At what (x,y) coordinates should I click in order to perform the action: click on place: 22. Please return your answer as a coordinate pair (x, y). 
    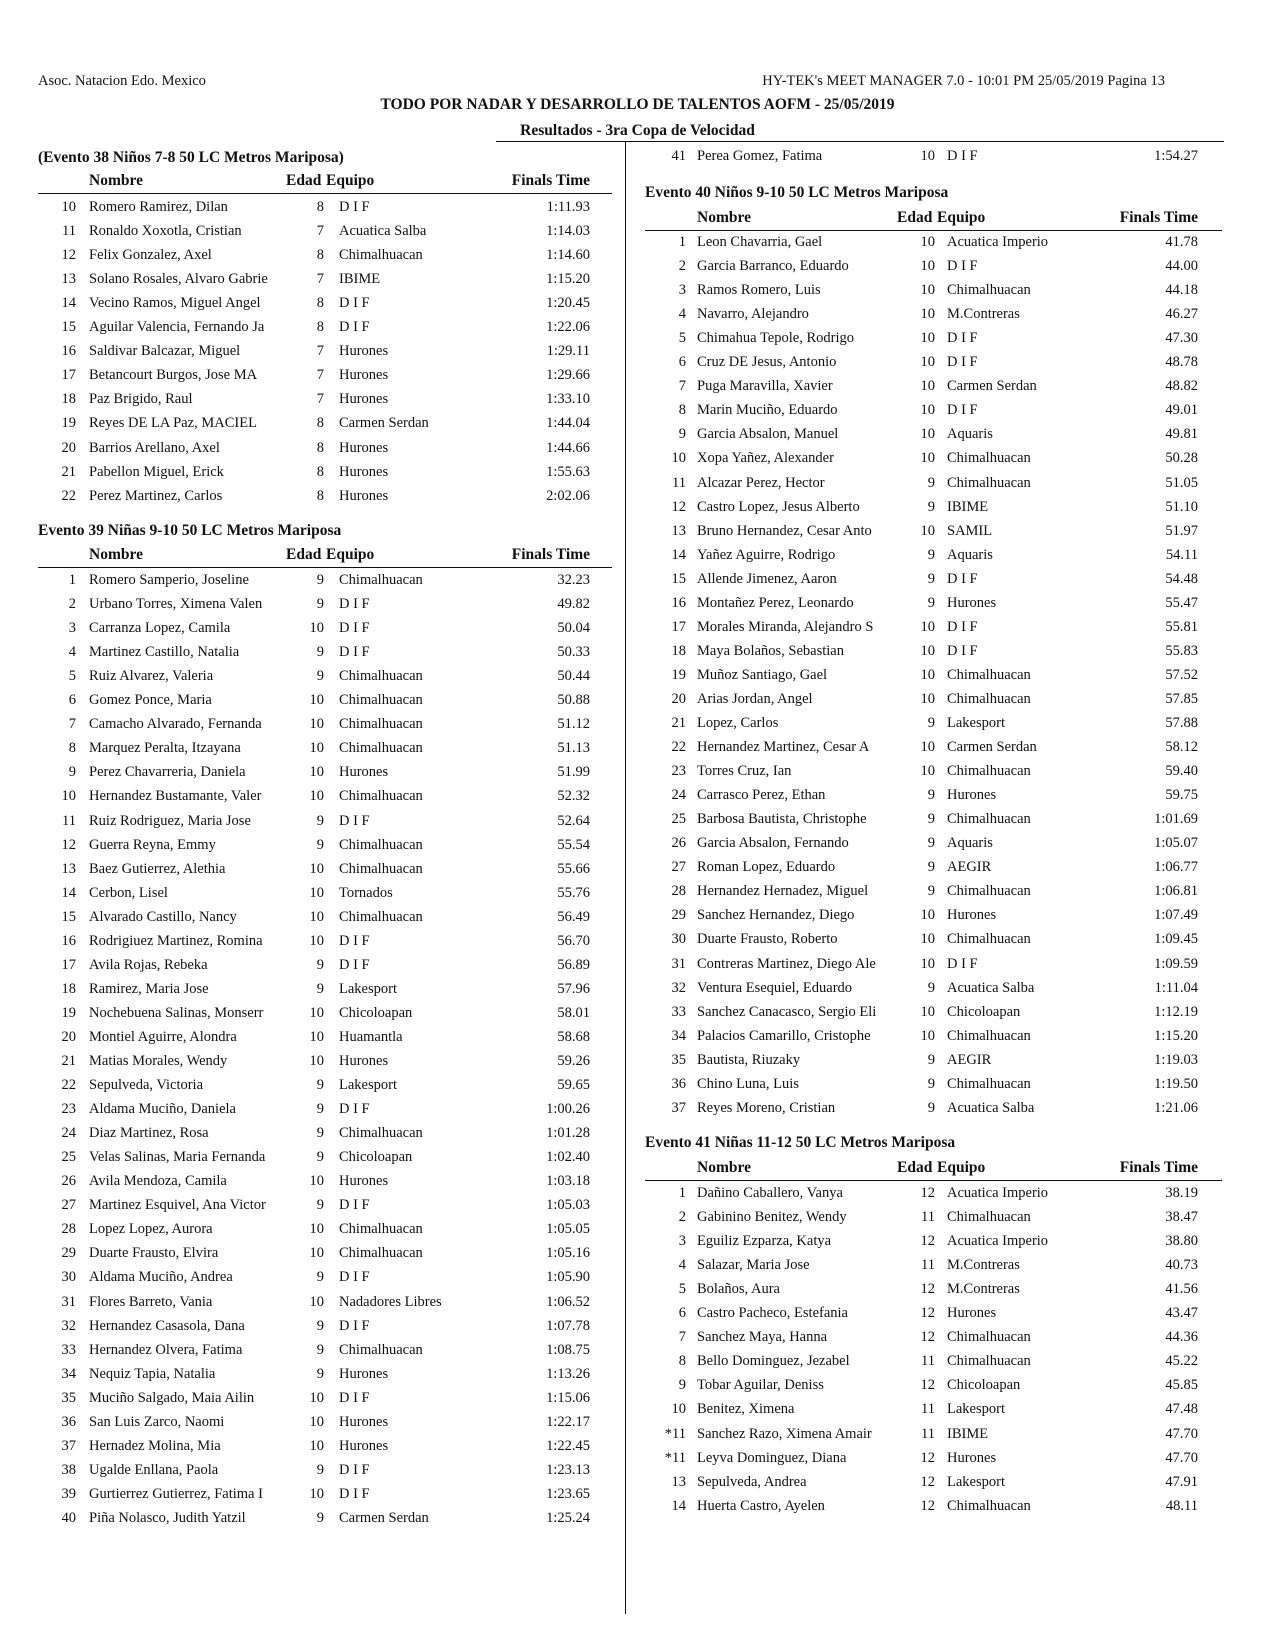
    Looking at the image, I should click on (679, 747).